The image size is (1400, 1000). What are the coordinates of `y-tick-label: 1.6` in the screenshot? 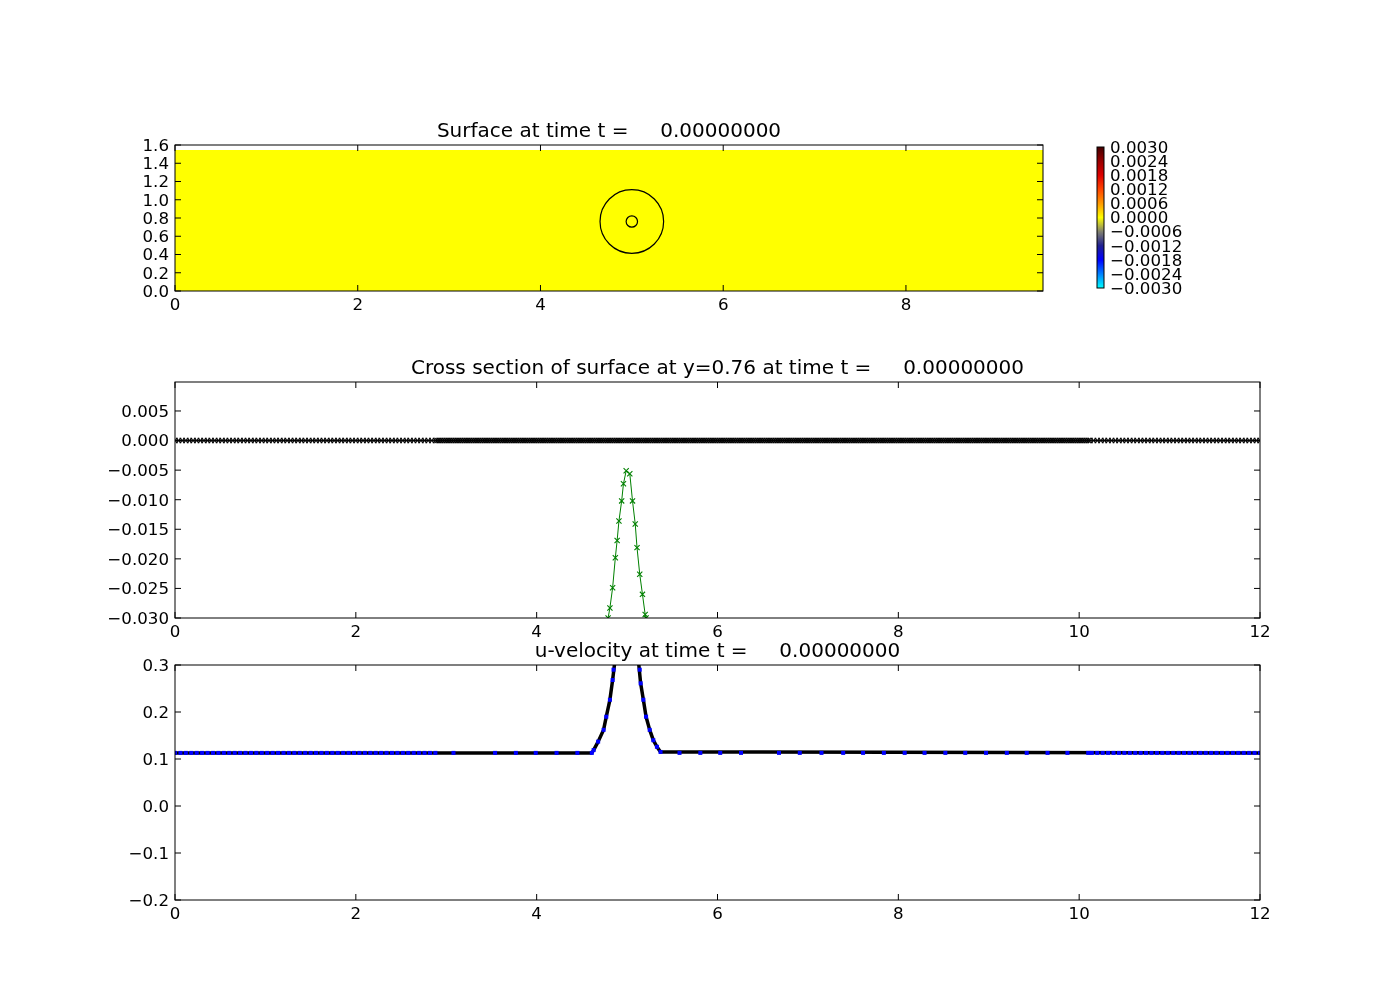 It's located at (155, 145).